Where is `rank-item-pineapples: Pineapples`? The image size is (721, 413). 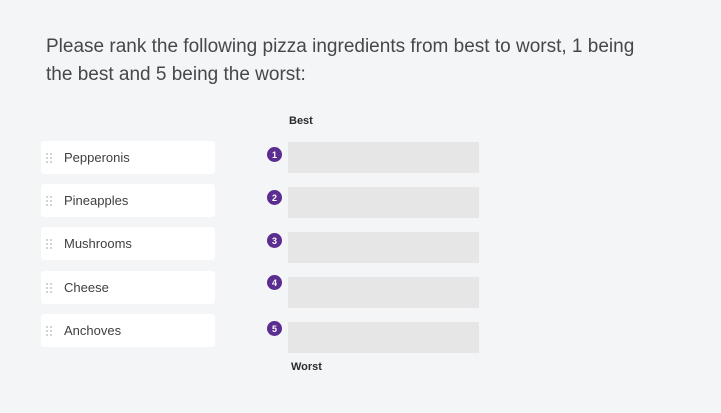 rank-item-pineapples: Pineapples is located at coordinates (128, 200).